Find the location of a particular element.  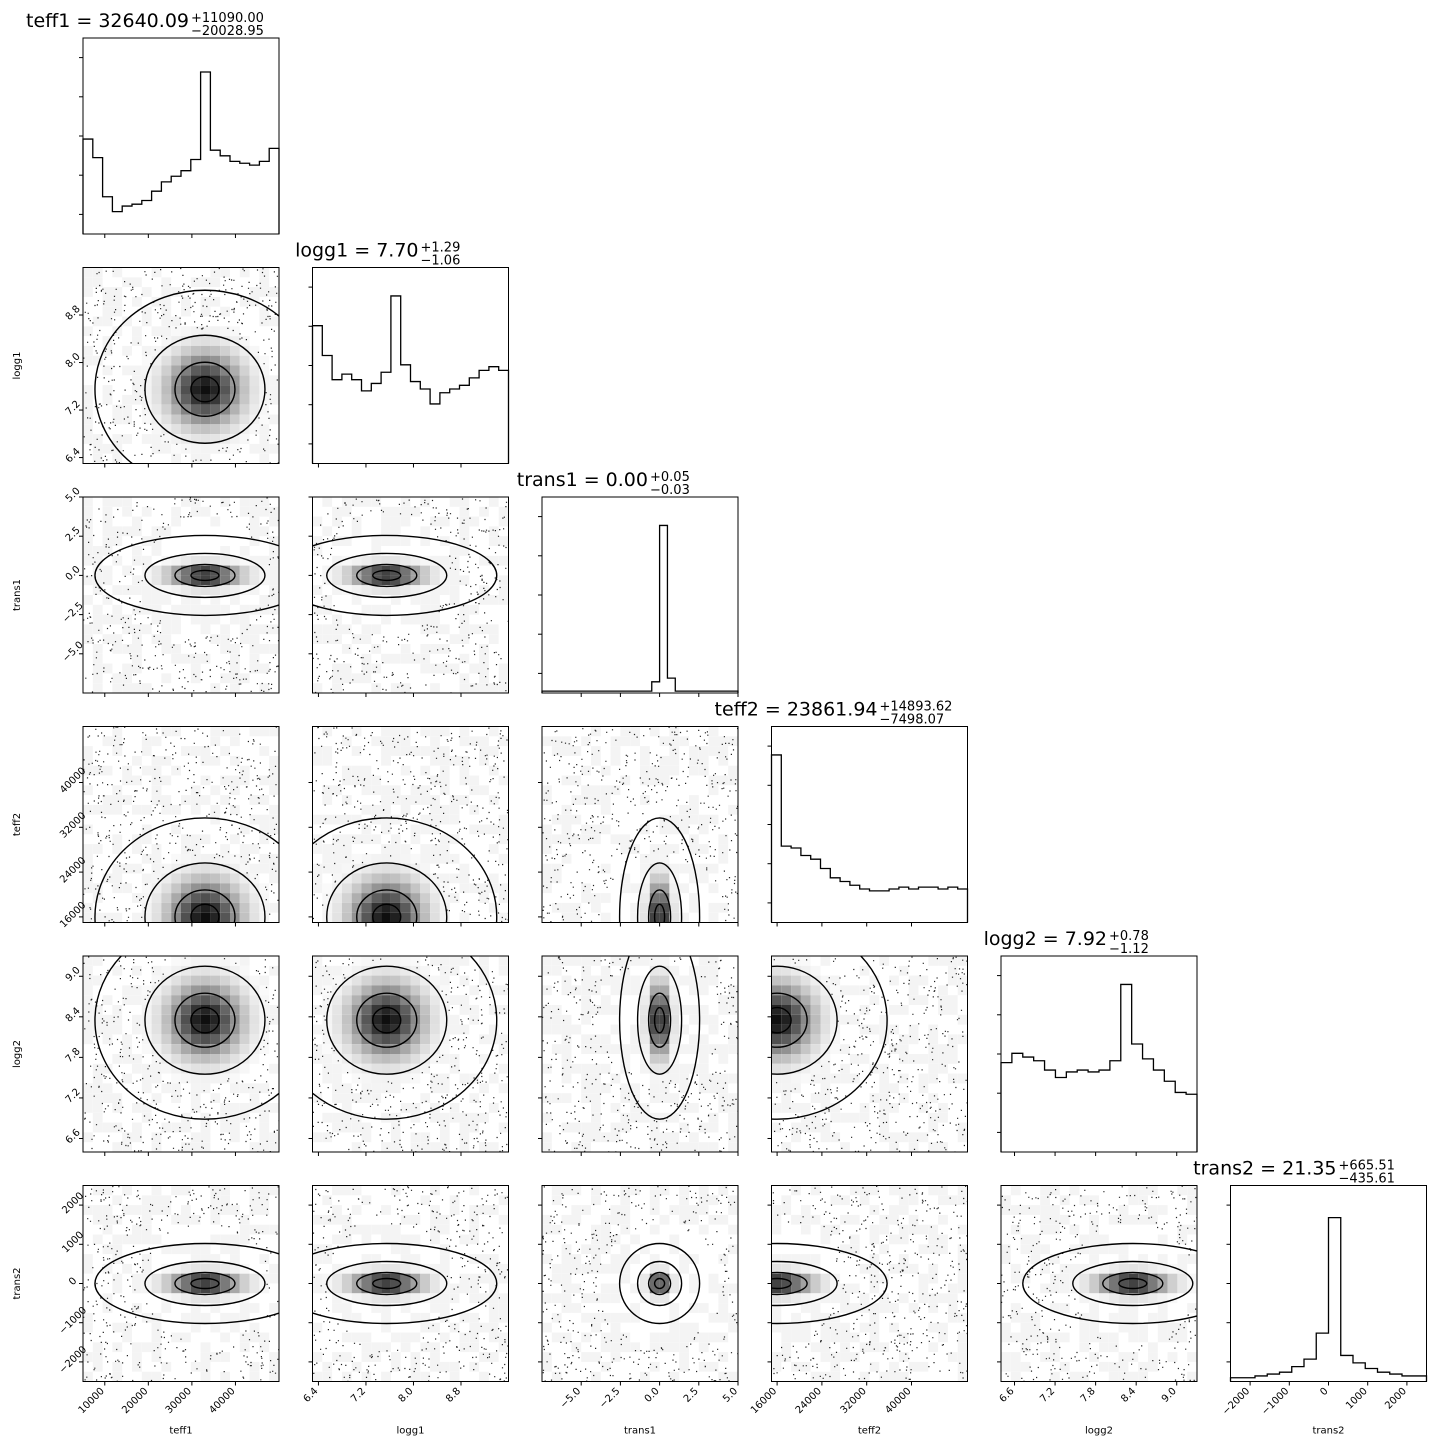

title-upper: +14893.62 is located at coordinates (916, 707).